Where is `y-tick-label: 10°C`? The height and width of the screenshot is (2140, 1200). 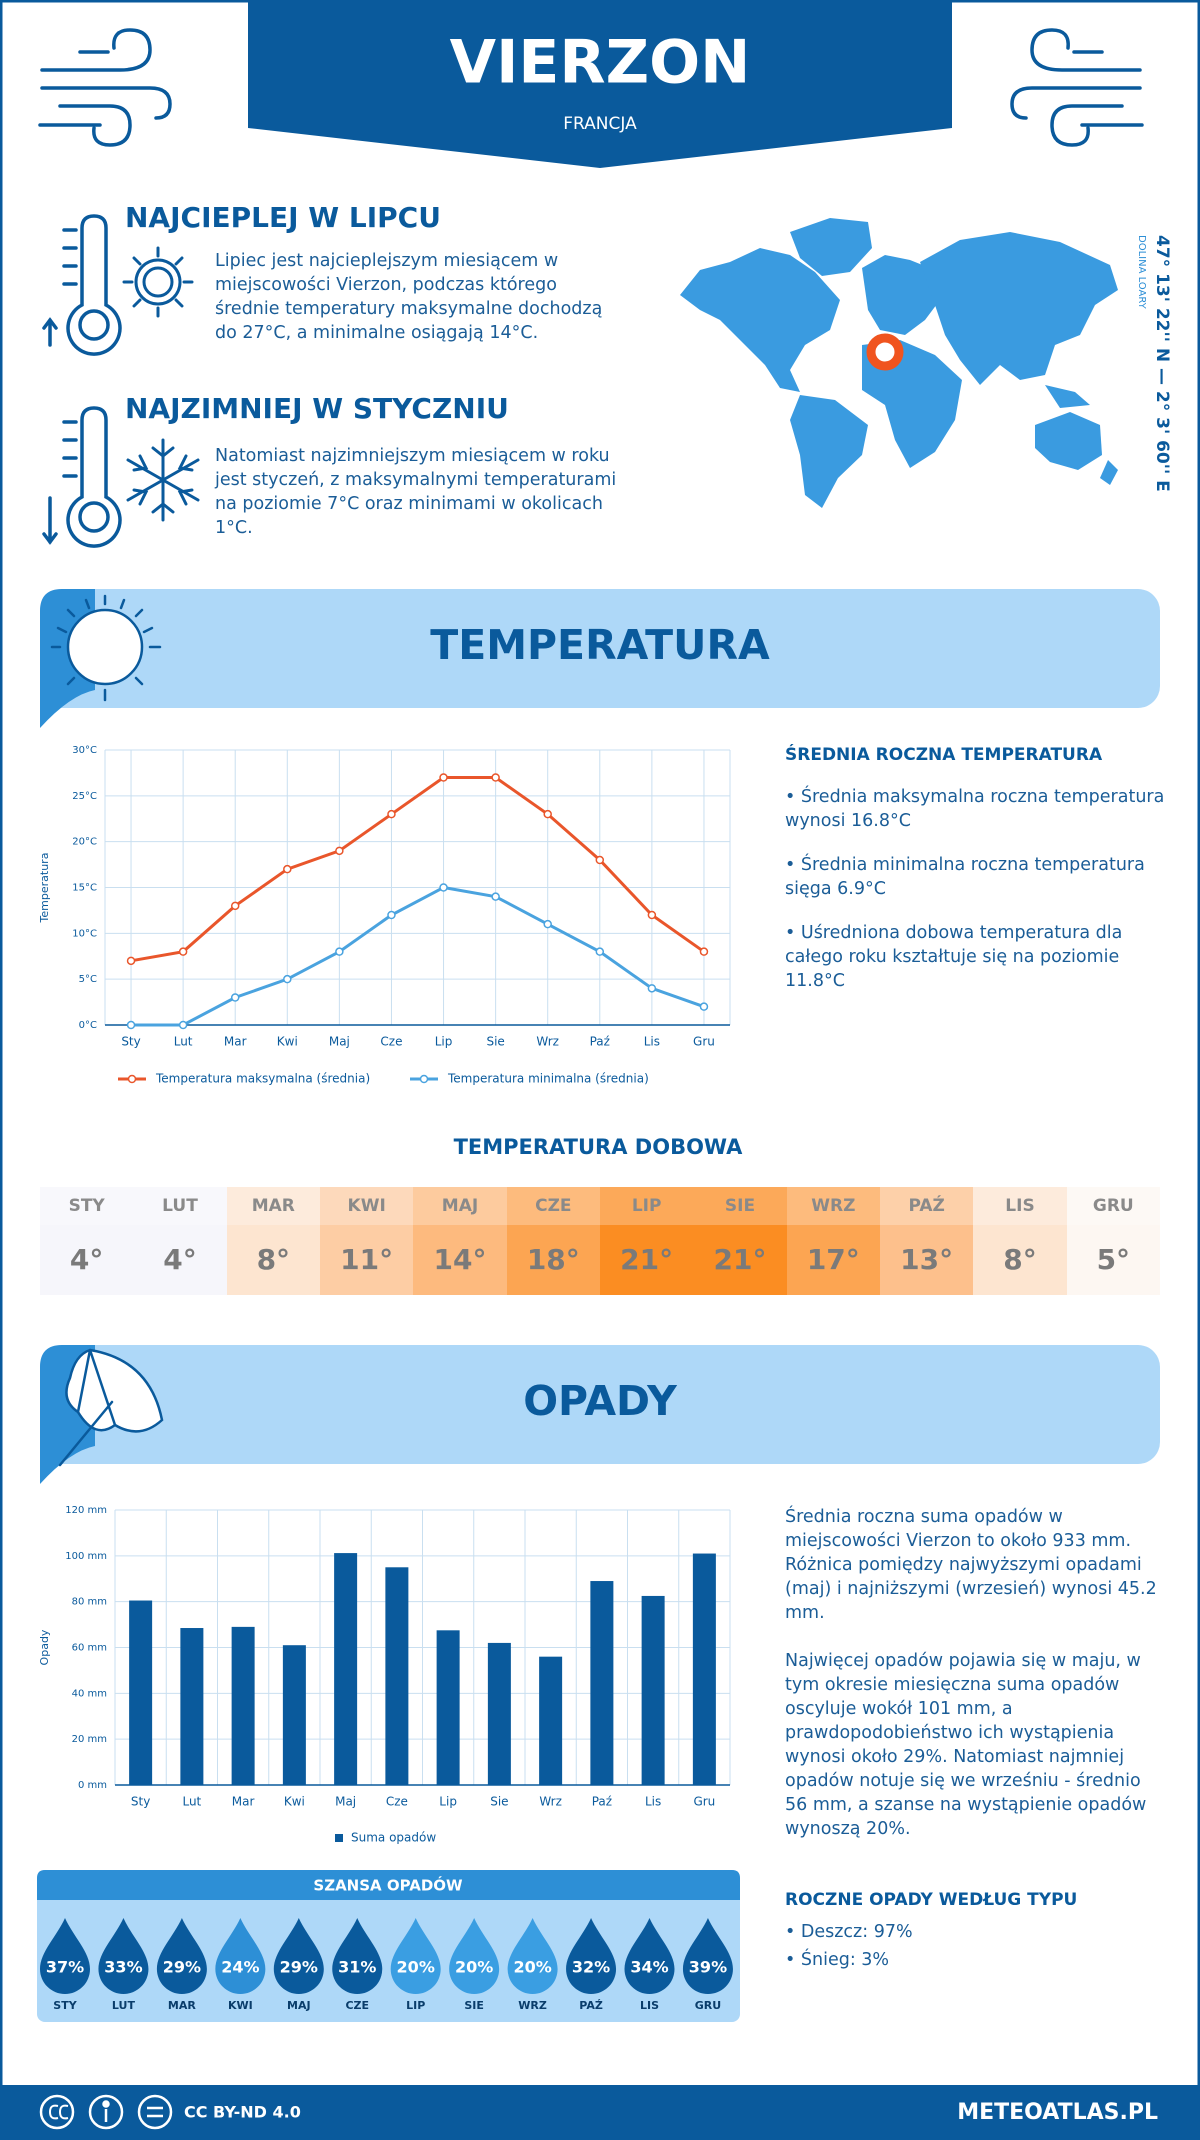 y-tick-label: 10°C is located at coordinates (84, 933).